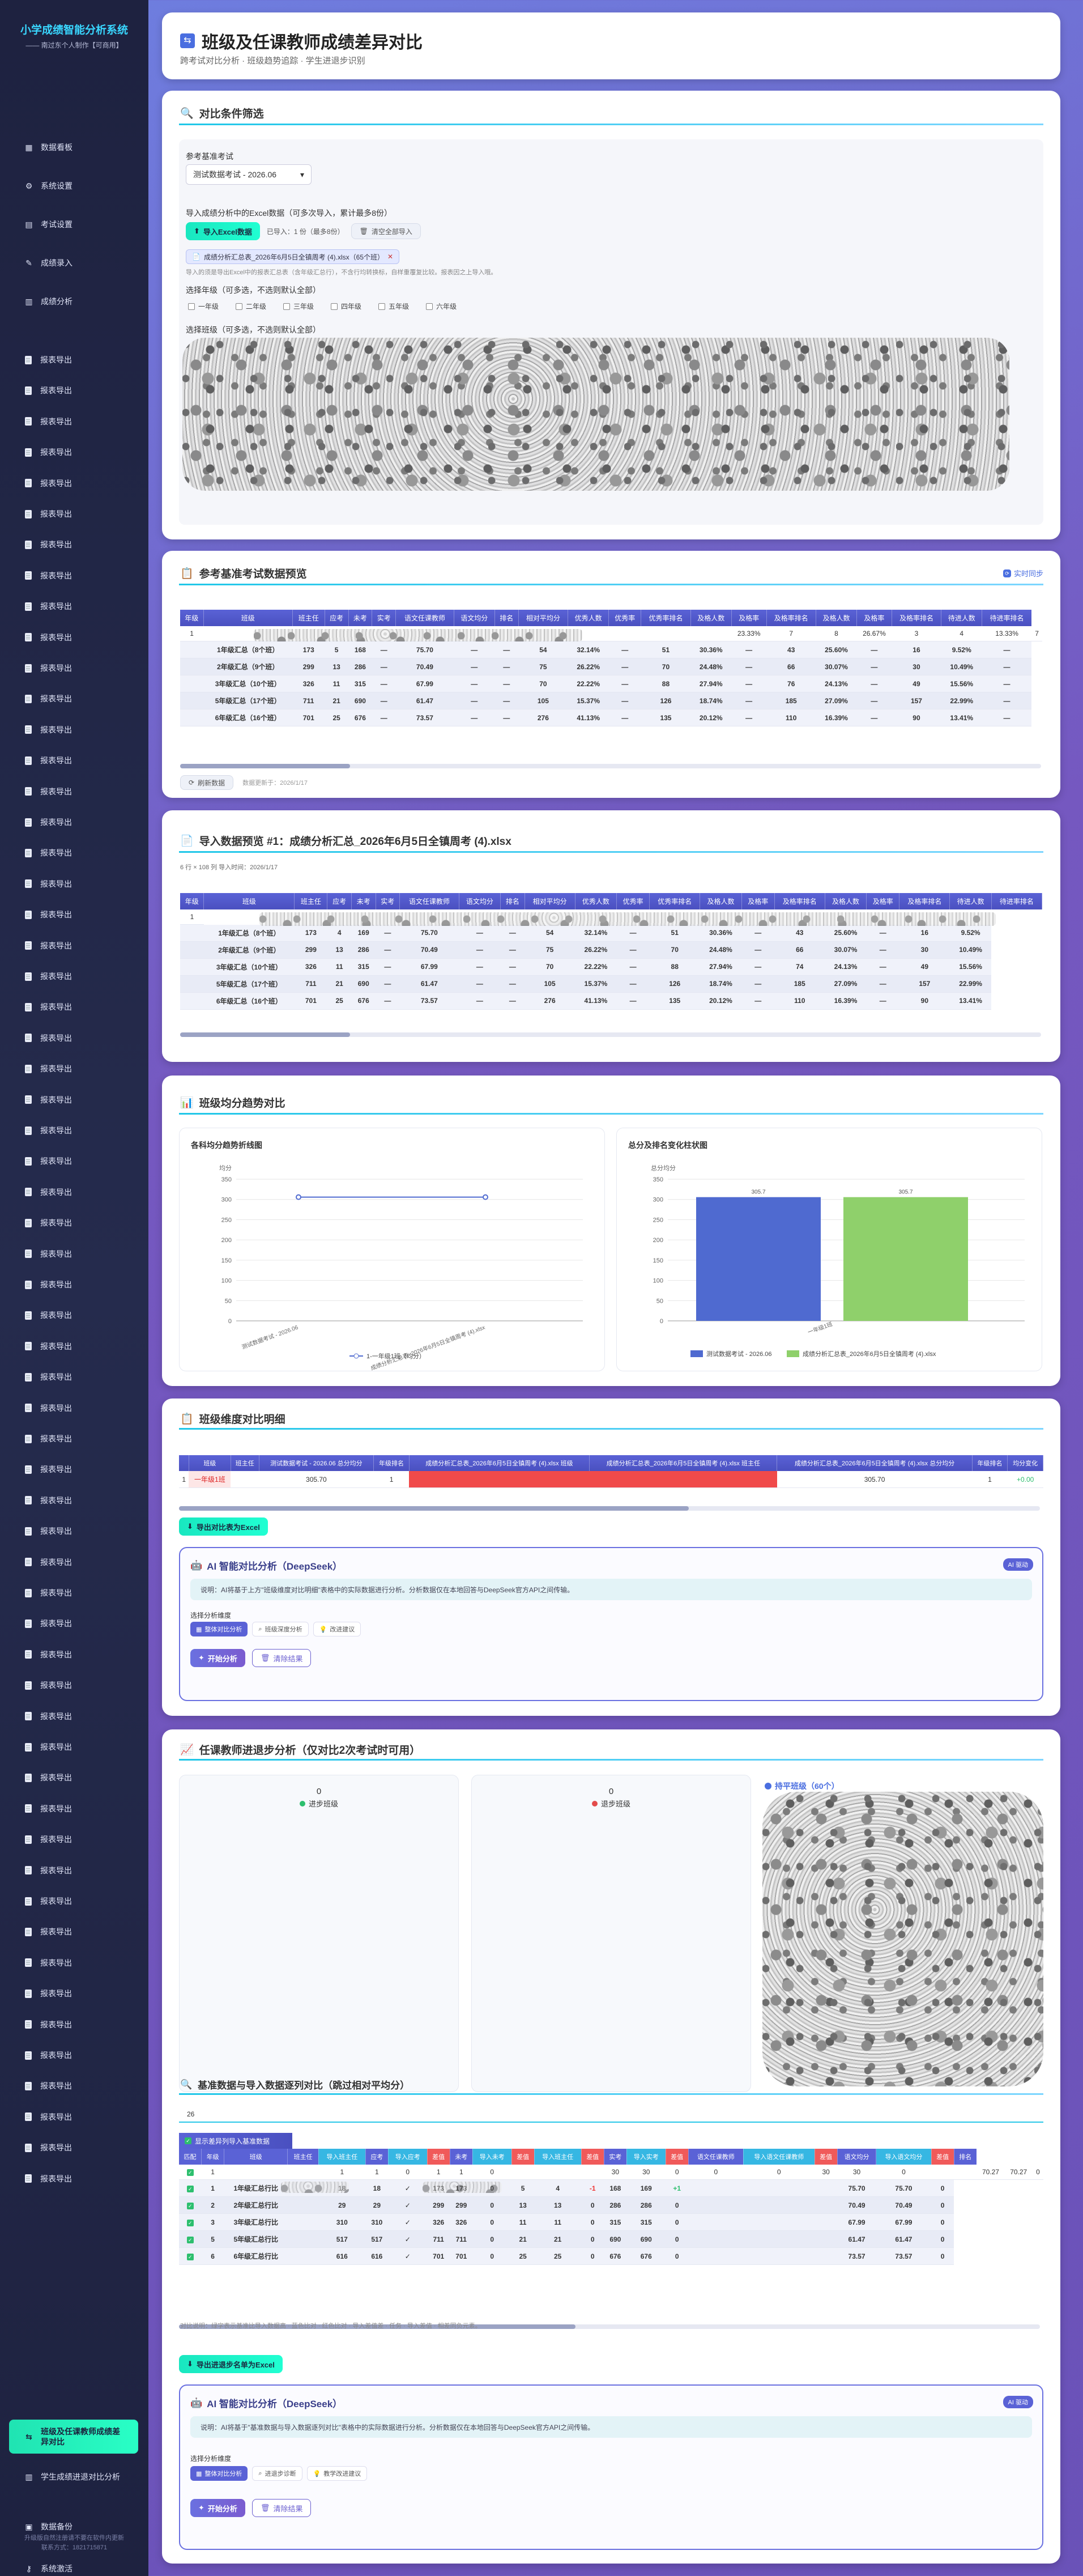 The image size is (1083, 2576). Describe the element at coordinates (346, 306) in the screenshot. I see `grade-checkbox: 四年级` at that location.